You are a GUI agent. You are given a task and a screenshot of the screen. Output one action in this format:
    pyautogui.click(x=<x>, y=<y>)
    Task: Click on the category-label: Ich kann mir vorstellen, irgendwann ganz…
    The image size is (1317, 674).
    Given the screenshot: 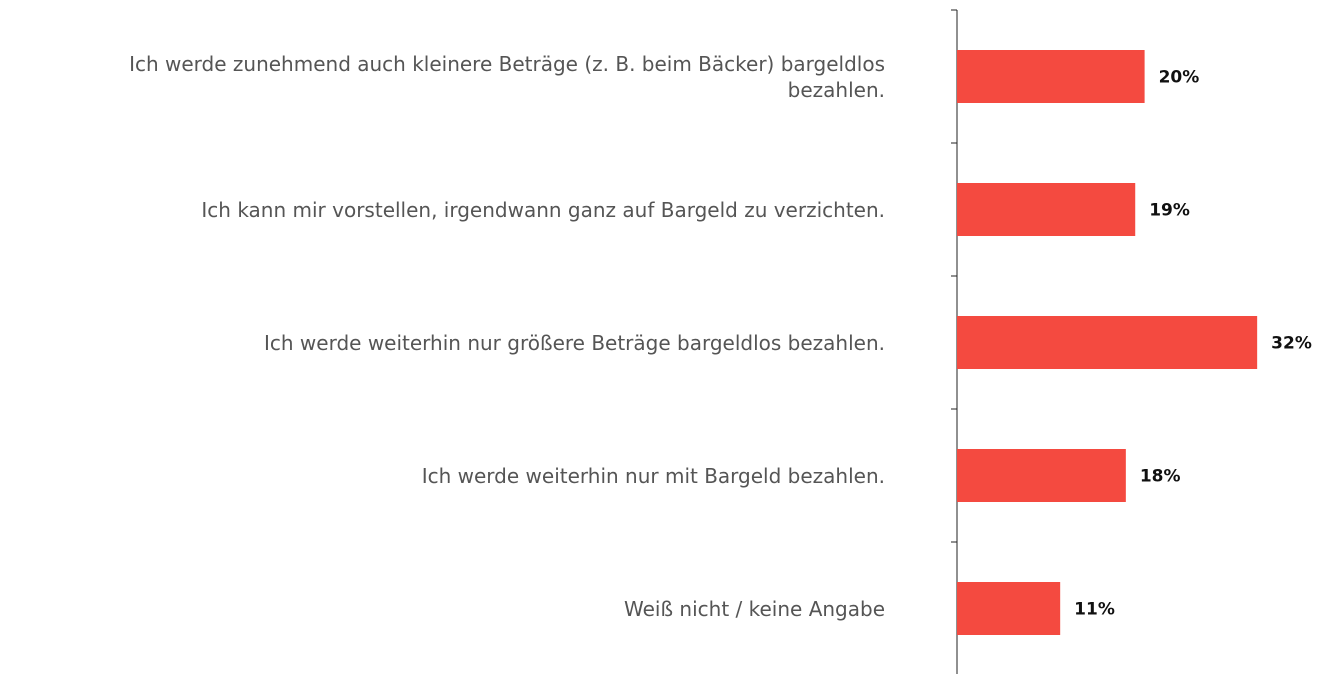 What is the action you would take?
    pyautogui.click(x=543, y=209)
    